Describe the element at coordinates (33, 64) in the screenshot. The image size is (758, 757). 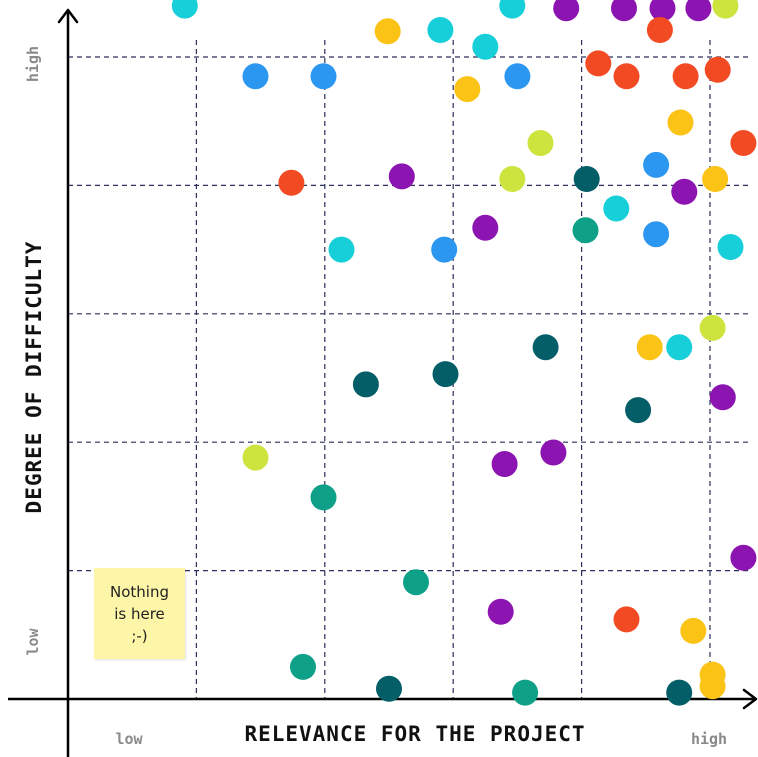
I see `y-axis-high-label: high` at that location.